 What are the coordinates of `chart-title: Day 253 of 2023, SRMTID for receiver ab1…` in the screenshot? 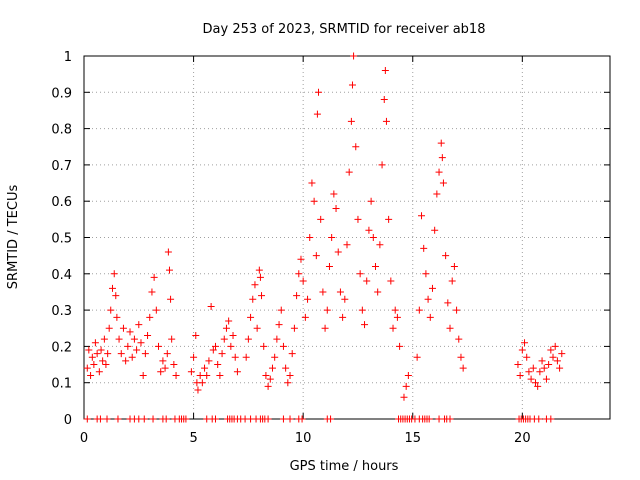 It's located at (344, 29).